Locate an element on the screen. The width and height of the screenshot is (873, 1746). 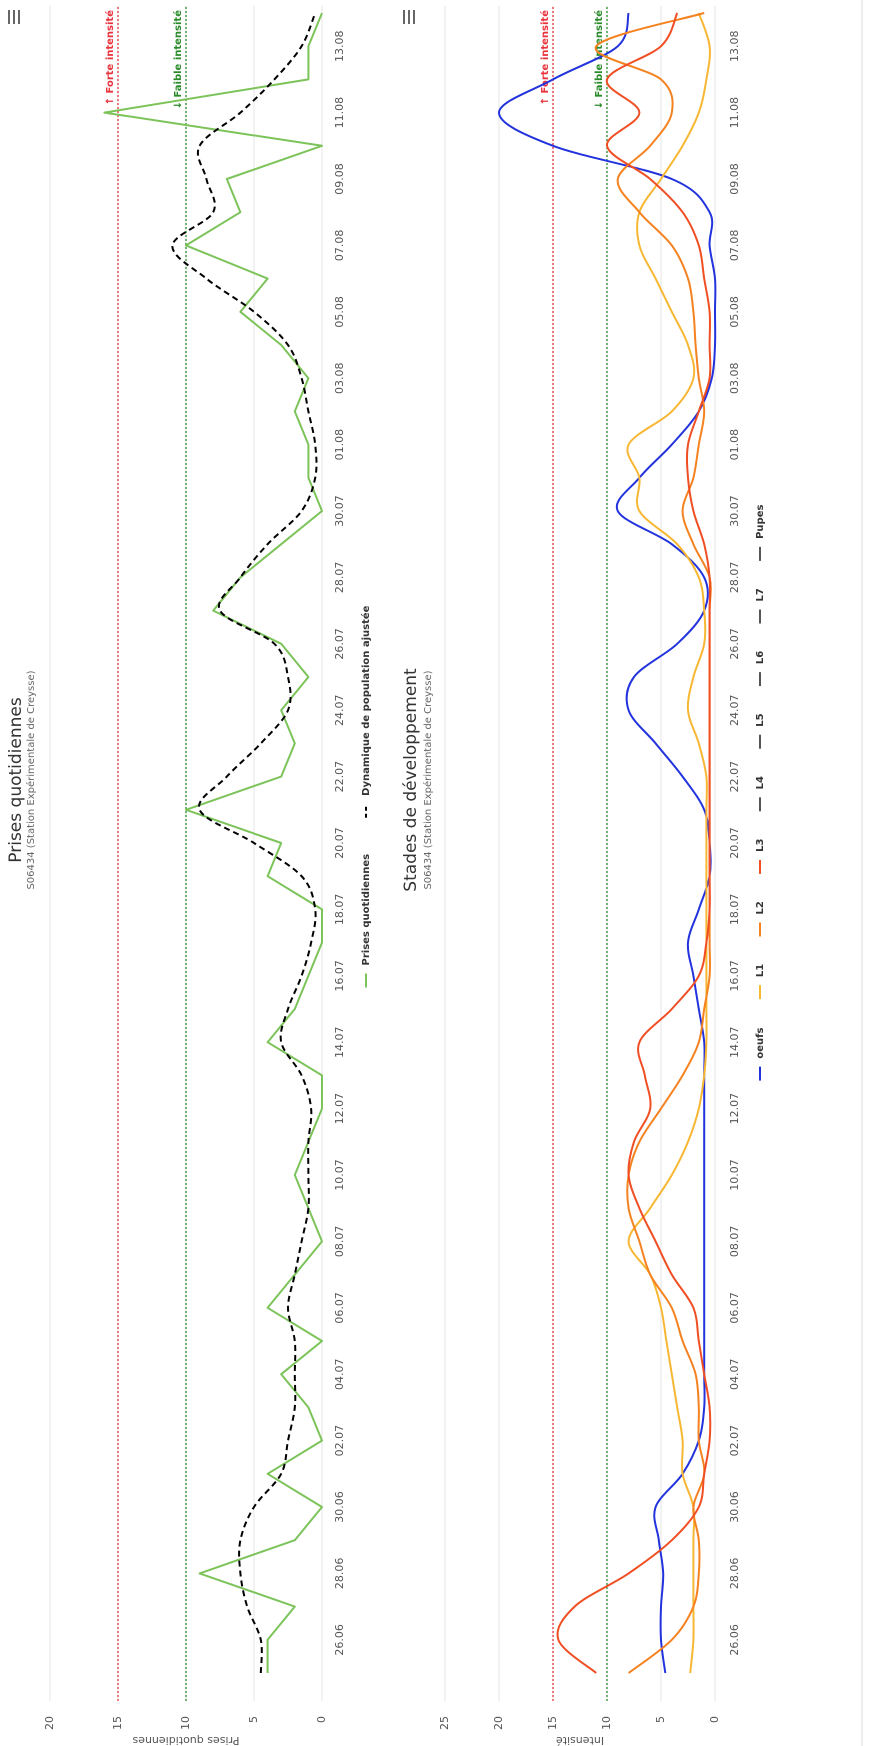
legend-item: Pupes is located at coordinates (760, 533).